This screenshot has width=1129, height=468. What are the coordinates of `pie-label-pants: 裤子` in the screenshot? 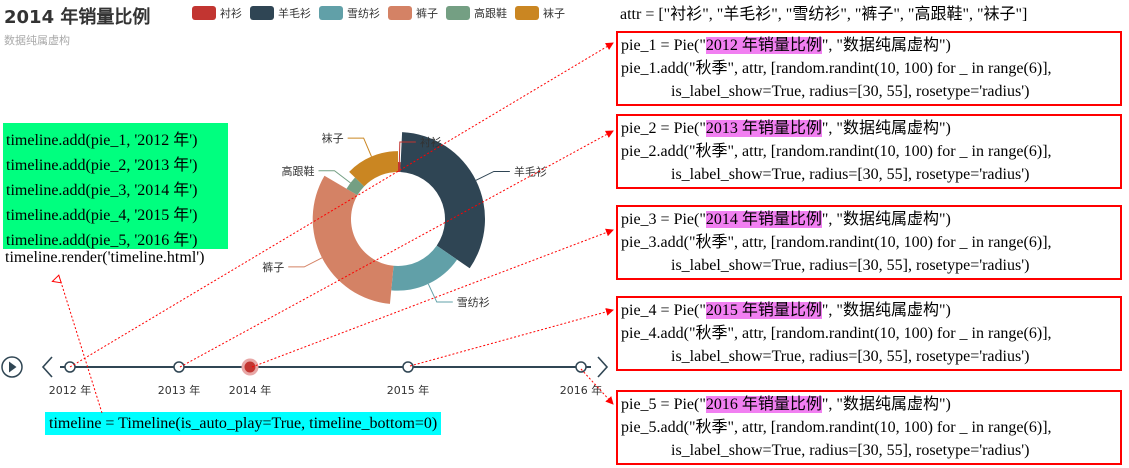 It's located at (273, 267).